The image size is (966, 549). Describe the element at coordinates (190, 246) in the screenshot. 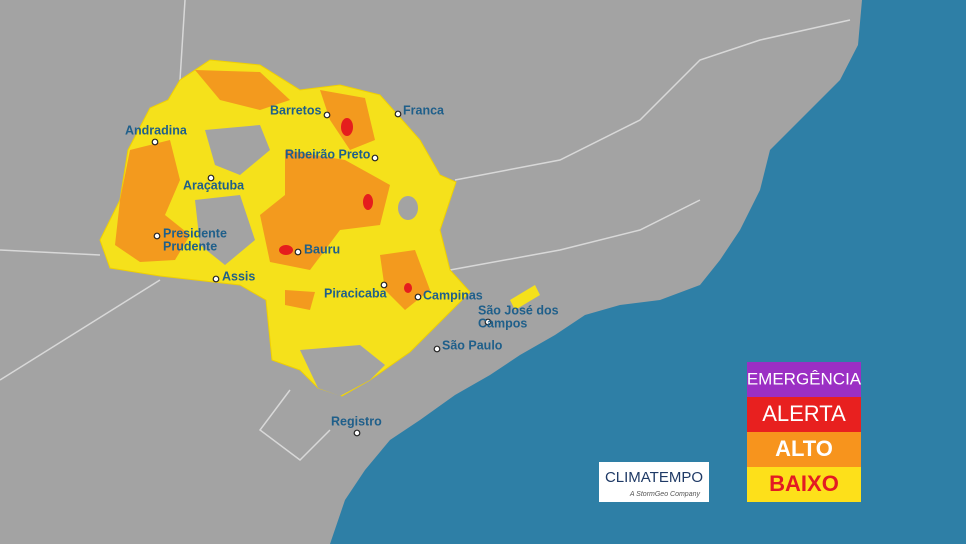

I see `city-label: Prudente` at that location.